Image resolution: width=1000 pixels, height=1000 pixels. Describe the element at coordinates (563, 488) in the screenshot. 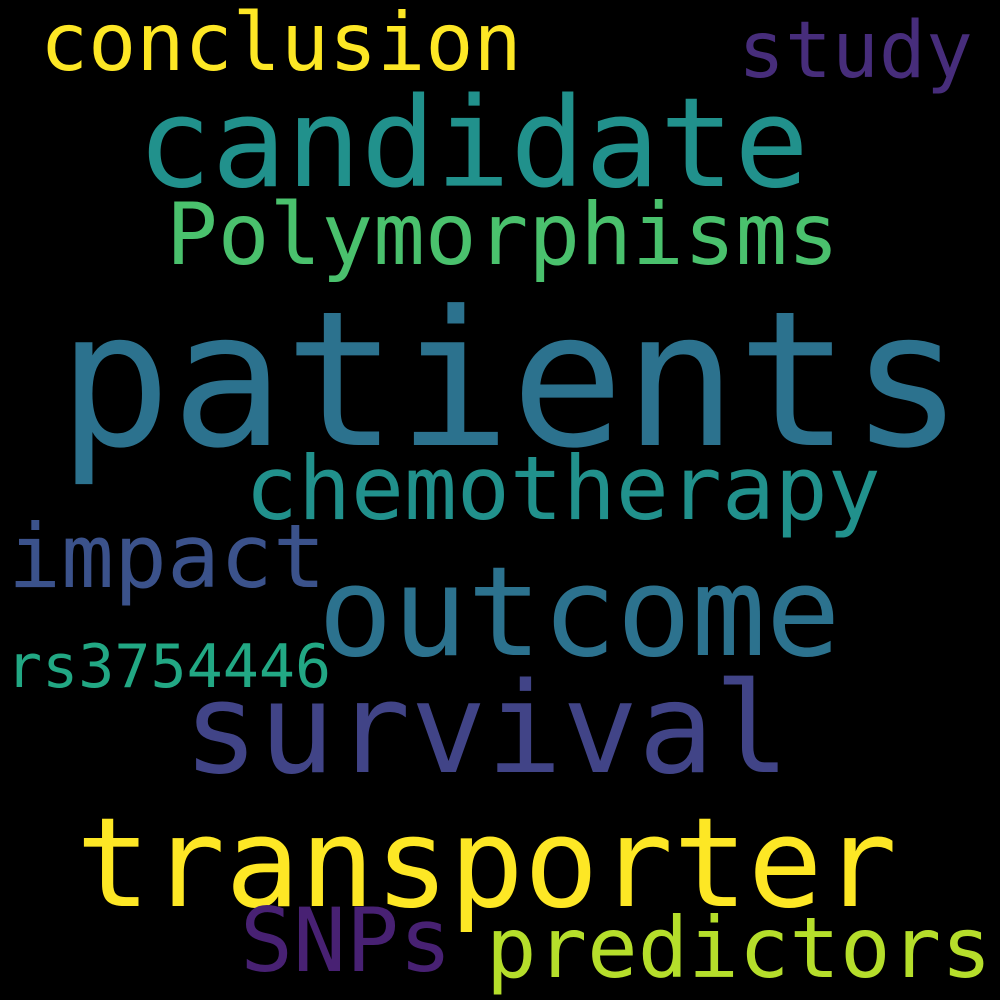

I see `word-chemotherapy: chemotherapy` at that location.